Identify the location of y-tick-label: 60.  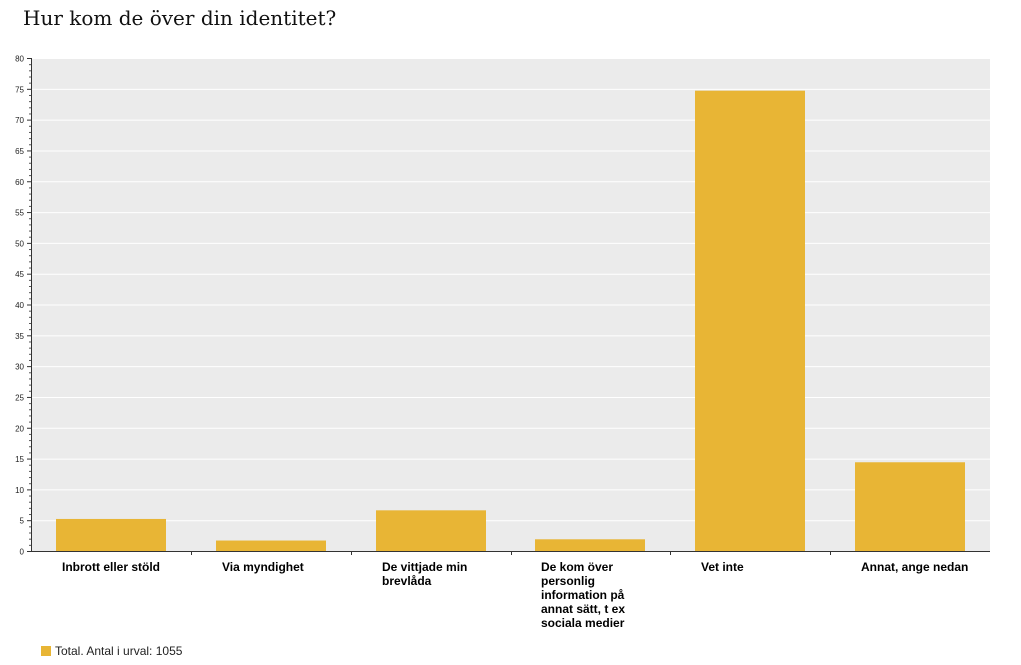
(19, 182).